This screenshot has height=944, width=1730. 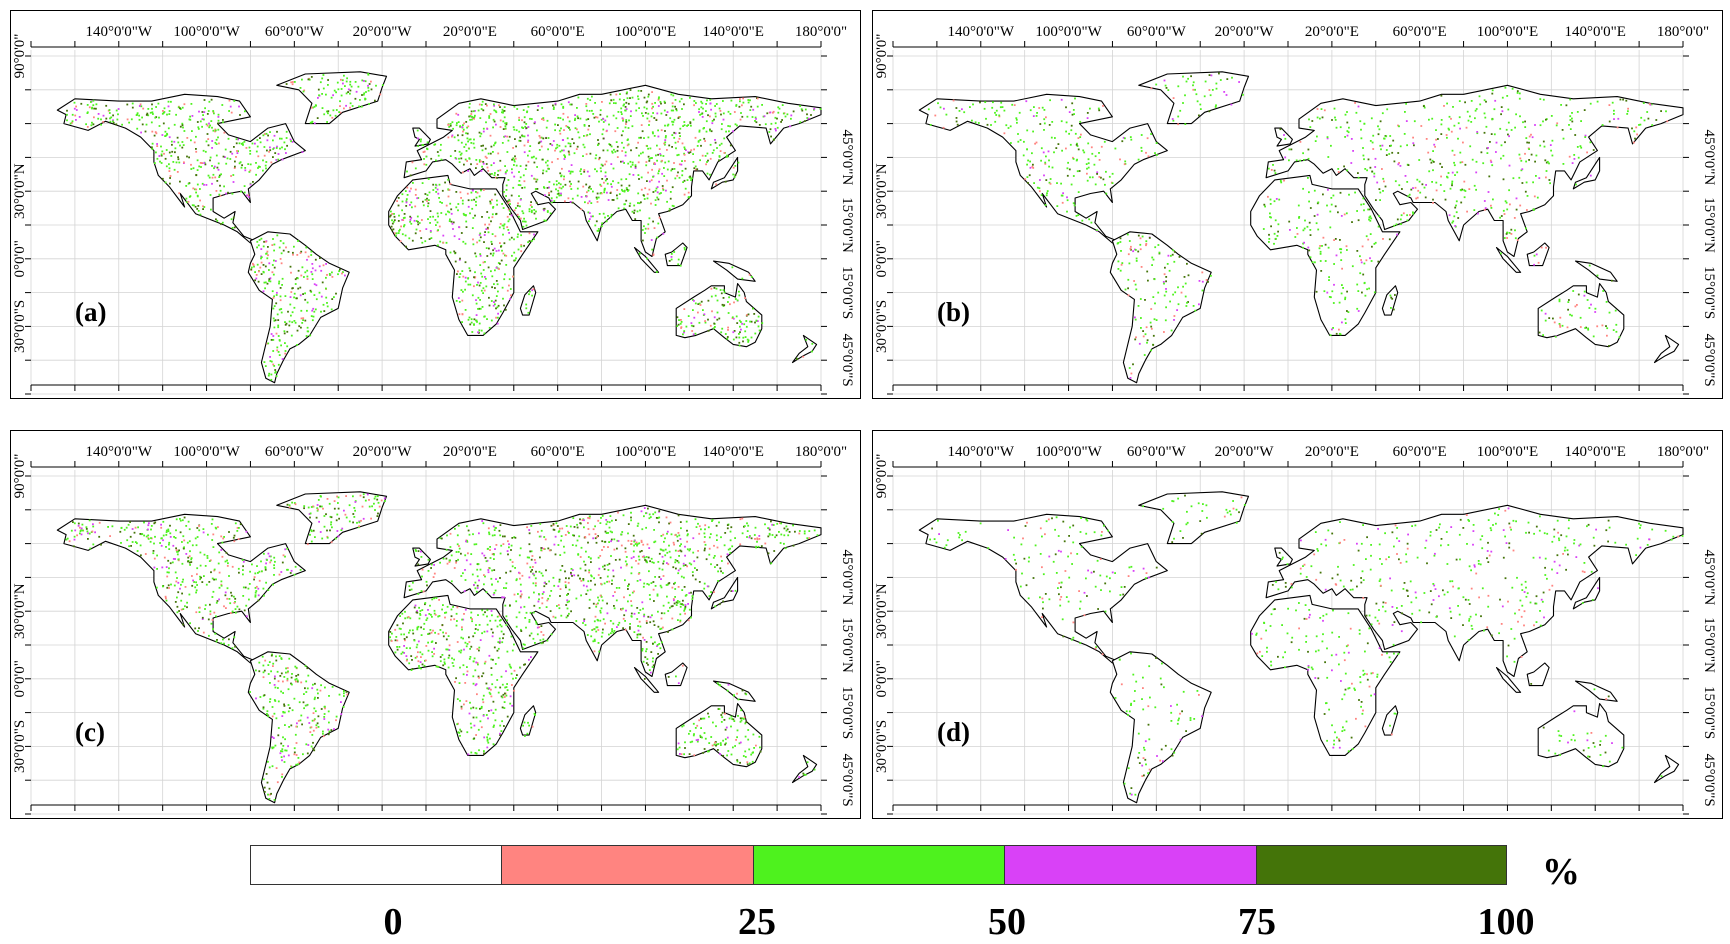 What do you see at coordinates (1194, 98) in the screenshot?
I see `greenland-landmass` at bounding box center [1194, 98].